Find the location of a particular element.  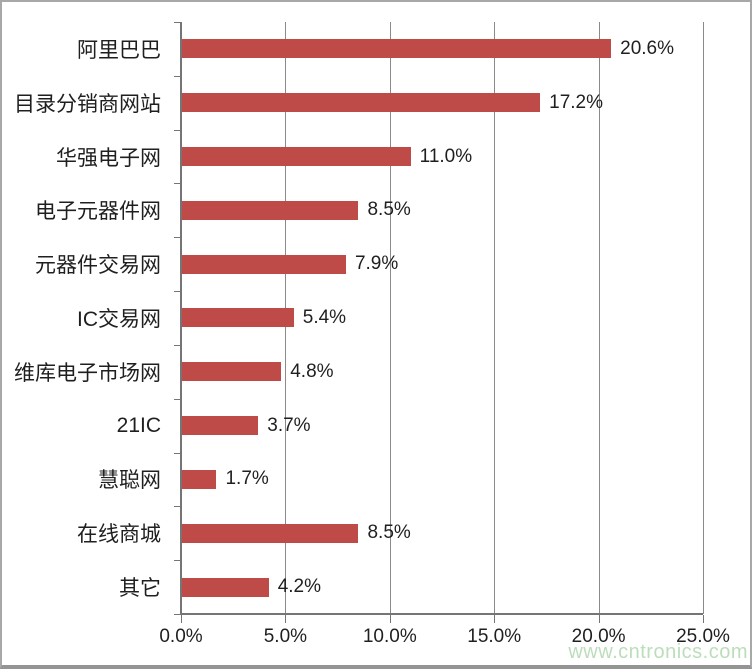

bar-row: 11.0% is located at coordinates (442, 157).